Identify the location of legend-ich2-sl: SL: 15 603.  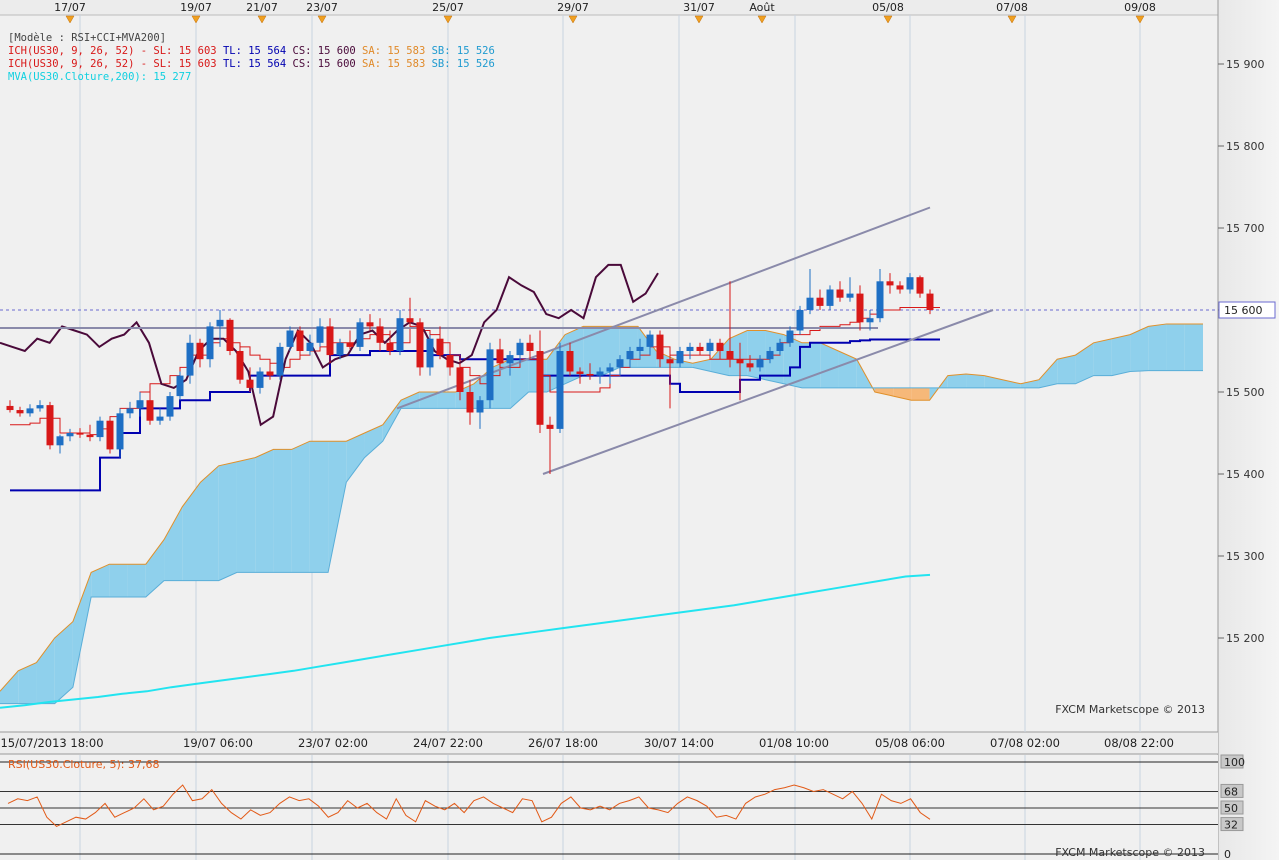
(185, 64).